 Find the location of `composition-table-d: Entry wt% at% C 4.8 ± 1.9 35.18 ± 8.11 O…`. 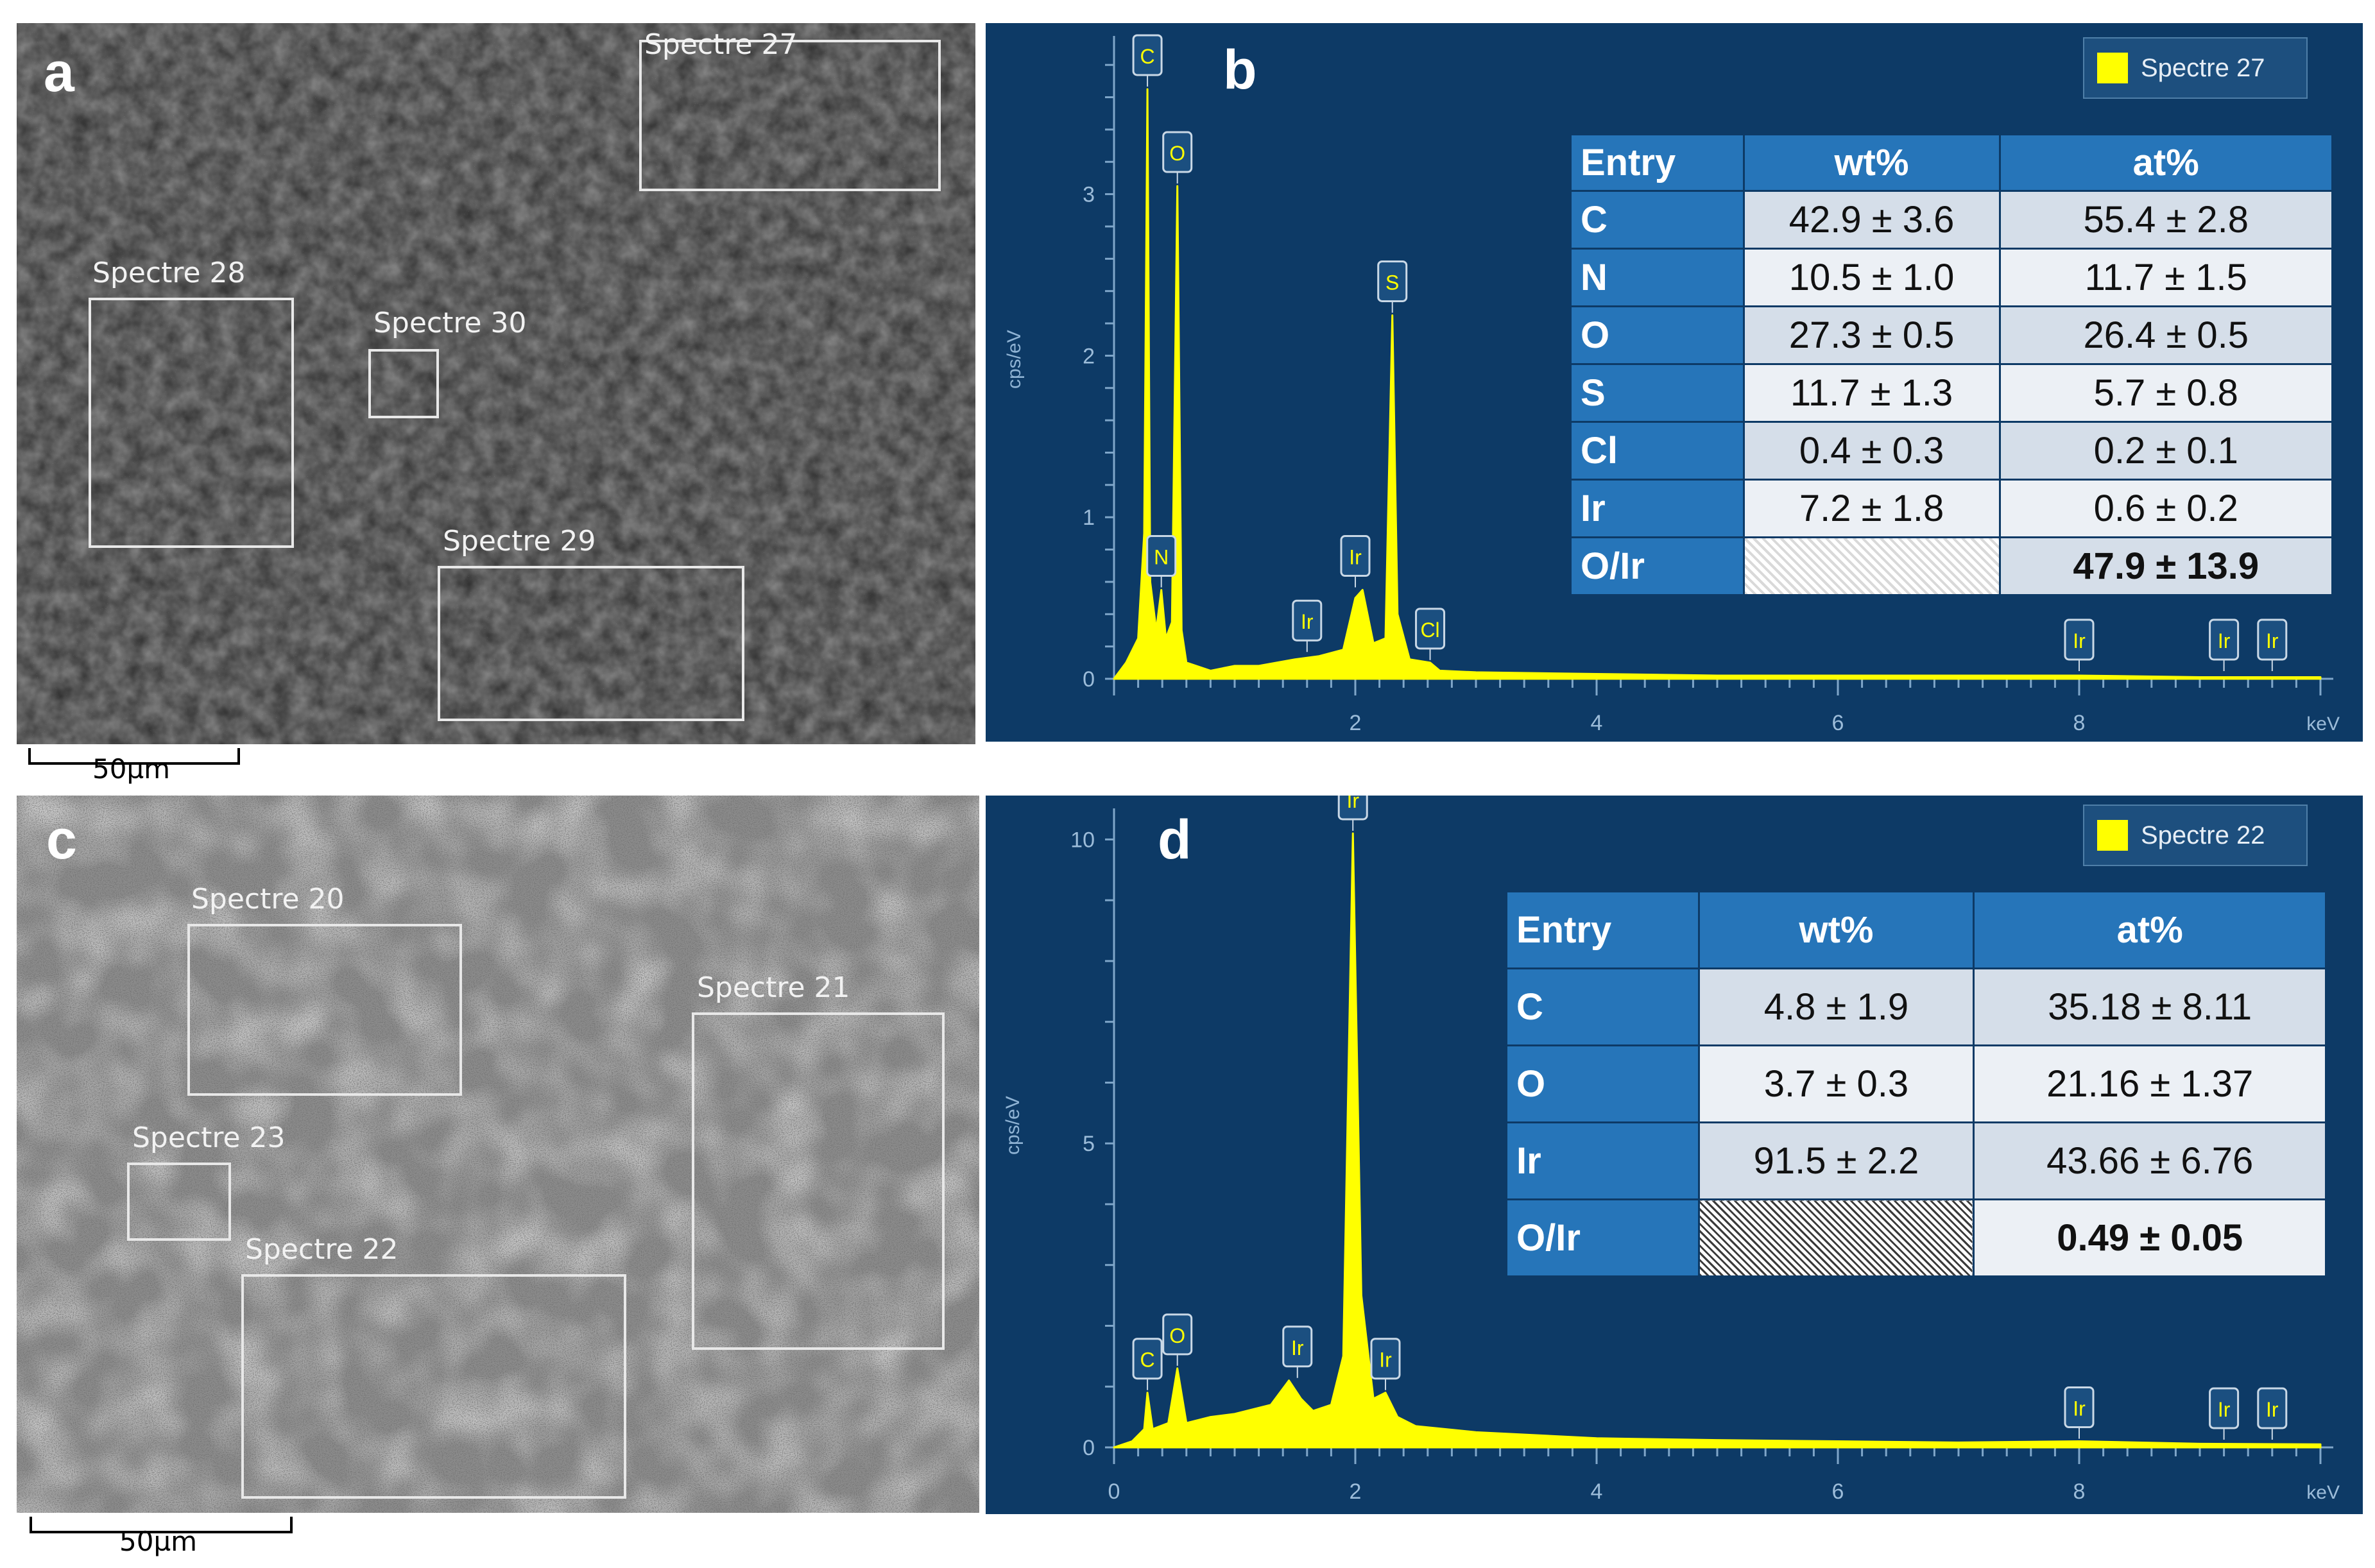

composition-table-d: Entry wt% at% C 4.8 ± 1.9 35.18 ± 8.11 O… is located at coordinates (1916, 1084).